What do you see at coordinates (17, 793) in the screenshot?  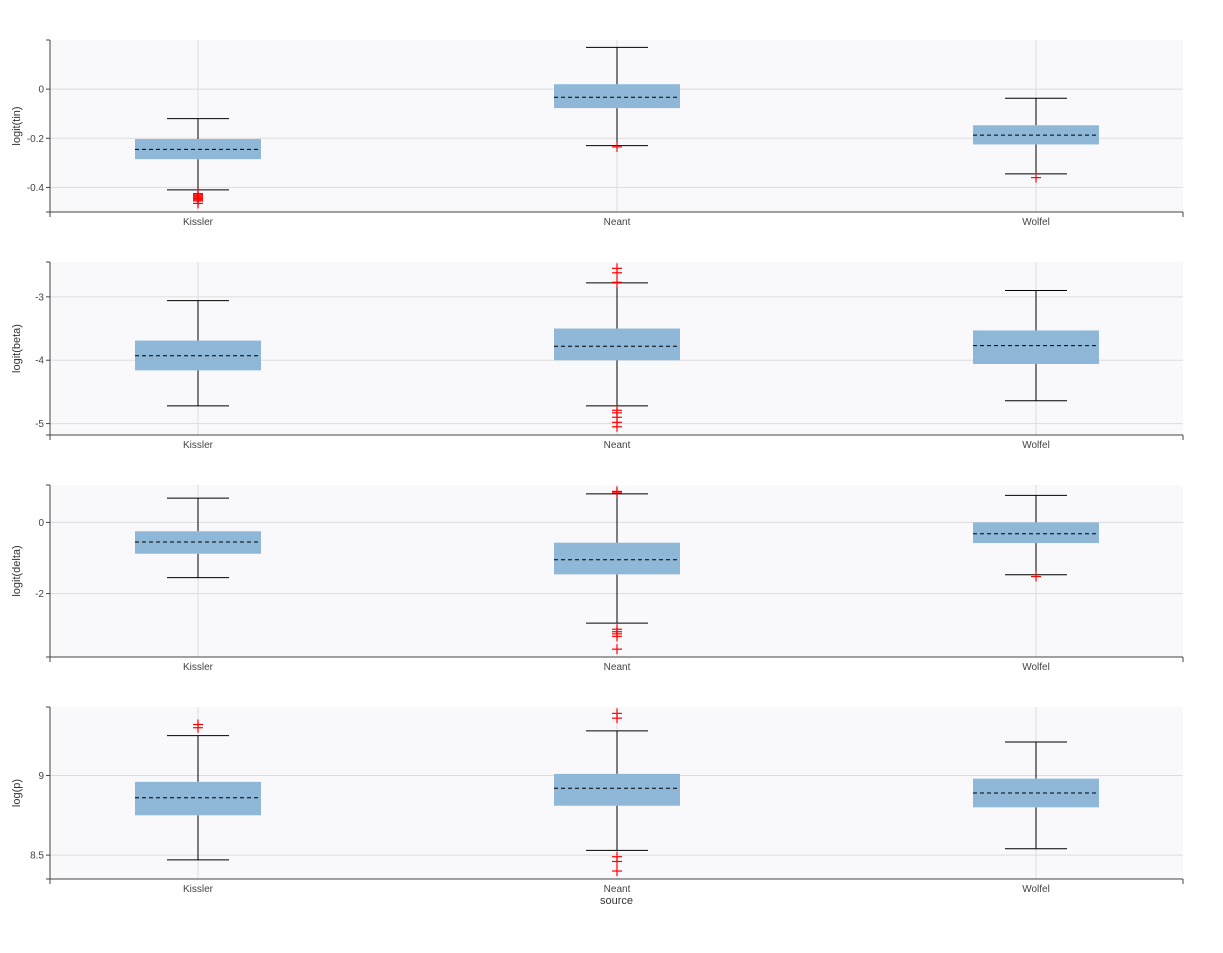 I see `y-axis-label: log(p)` at bounding box center [17, 793].